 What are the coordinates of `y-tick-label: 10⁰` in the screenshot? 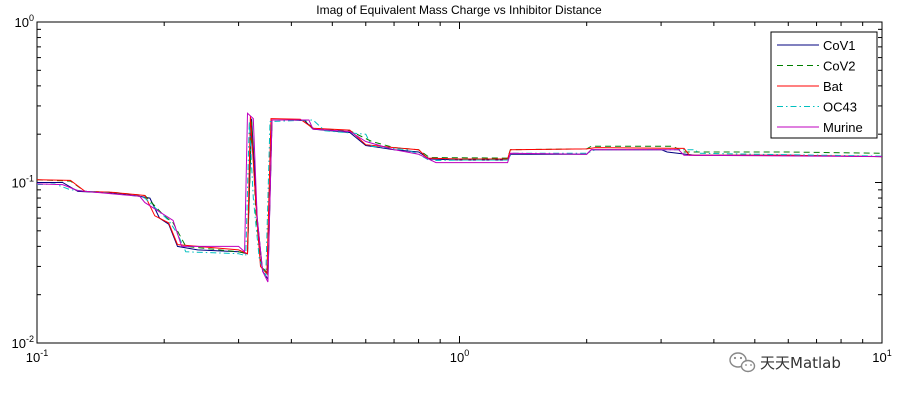 It's located at (24, 21).